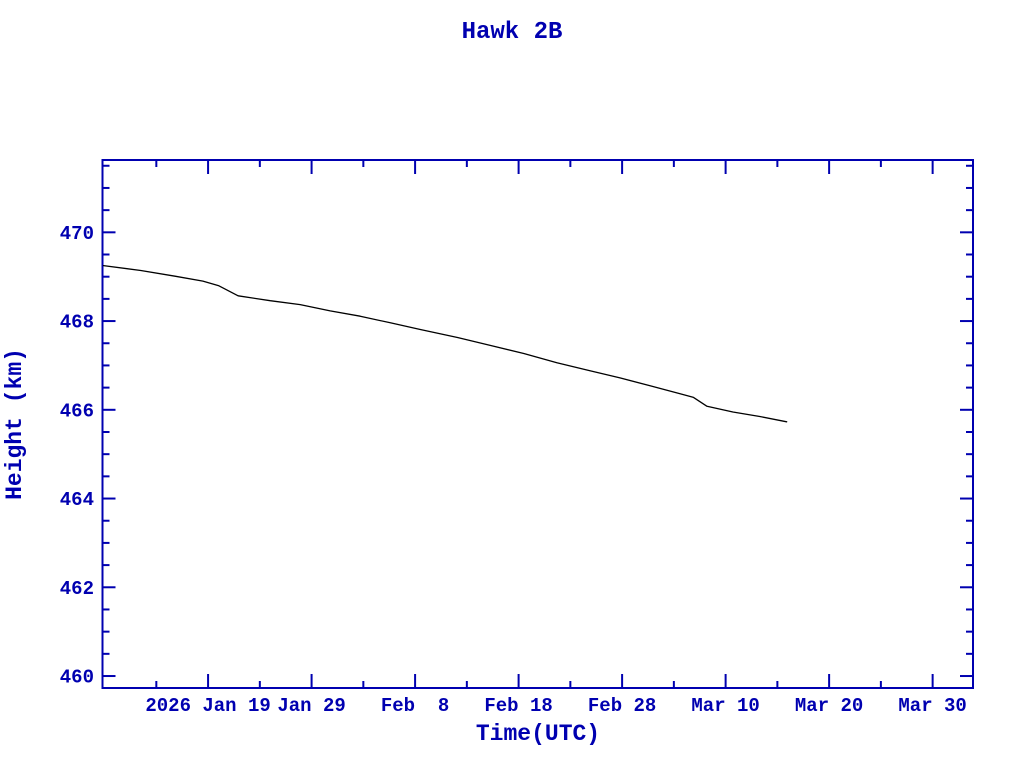  What do you see at coordinates (207, 706) in the screenshot?
I see `x-tick-label: 2026 Jan 19` at bounding box center [207, 706].